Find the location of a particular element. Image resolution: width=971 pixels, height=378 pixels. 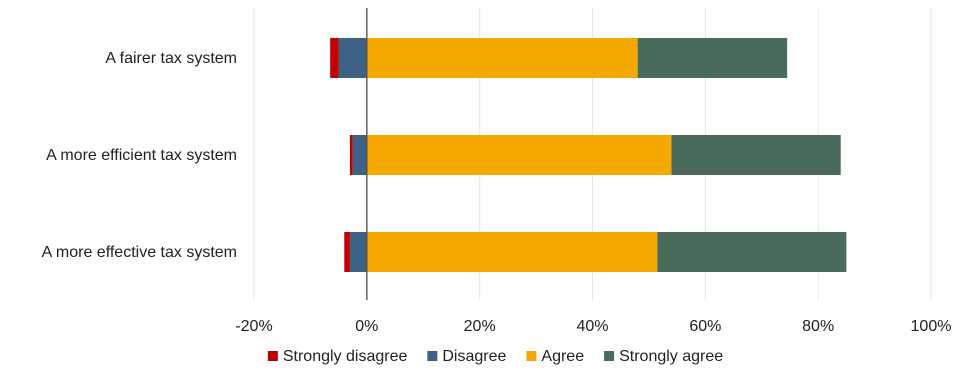

category-label: A more efficient tax system is located at coordinates (141, 155).